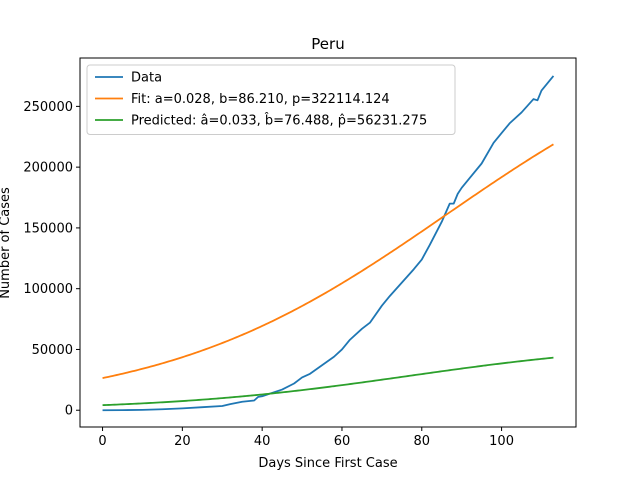 This screenshot has width=640, height=480. I want to click on y-tick-label: 100000, so click(48, 289).